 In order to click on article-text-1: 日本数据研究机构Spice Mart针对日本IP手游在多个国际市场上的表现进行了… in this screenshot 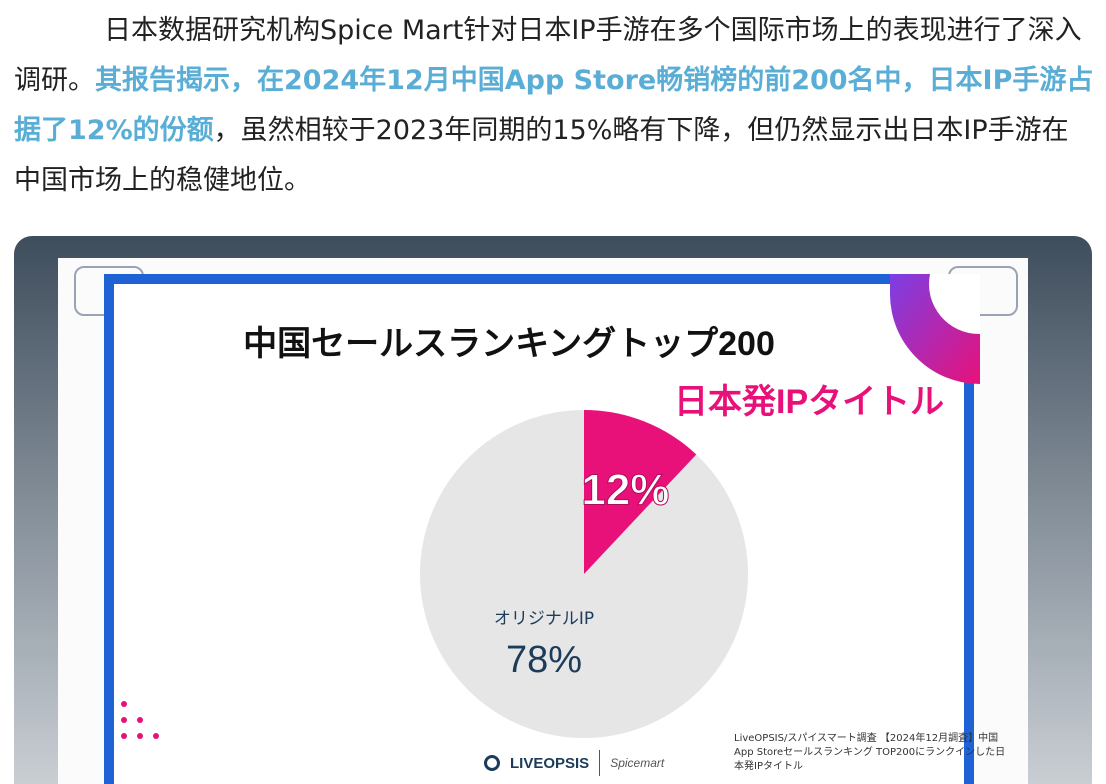, I will do `click(548, 55)`.